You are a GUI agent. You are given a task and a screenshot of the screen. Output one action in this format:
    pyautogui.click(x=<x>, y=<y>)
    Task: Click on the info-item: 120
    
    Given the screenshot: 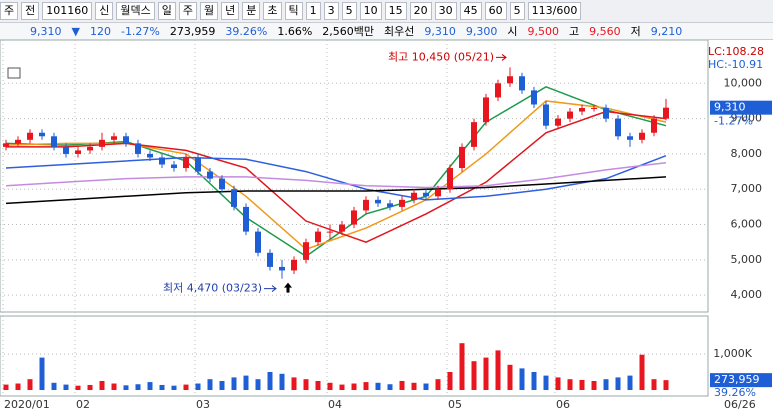 What is the action you would take?
    pyautogui.click(x=100, y=31)
    